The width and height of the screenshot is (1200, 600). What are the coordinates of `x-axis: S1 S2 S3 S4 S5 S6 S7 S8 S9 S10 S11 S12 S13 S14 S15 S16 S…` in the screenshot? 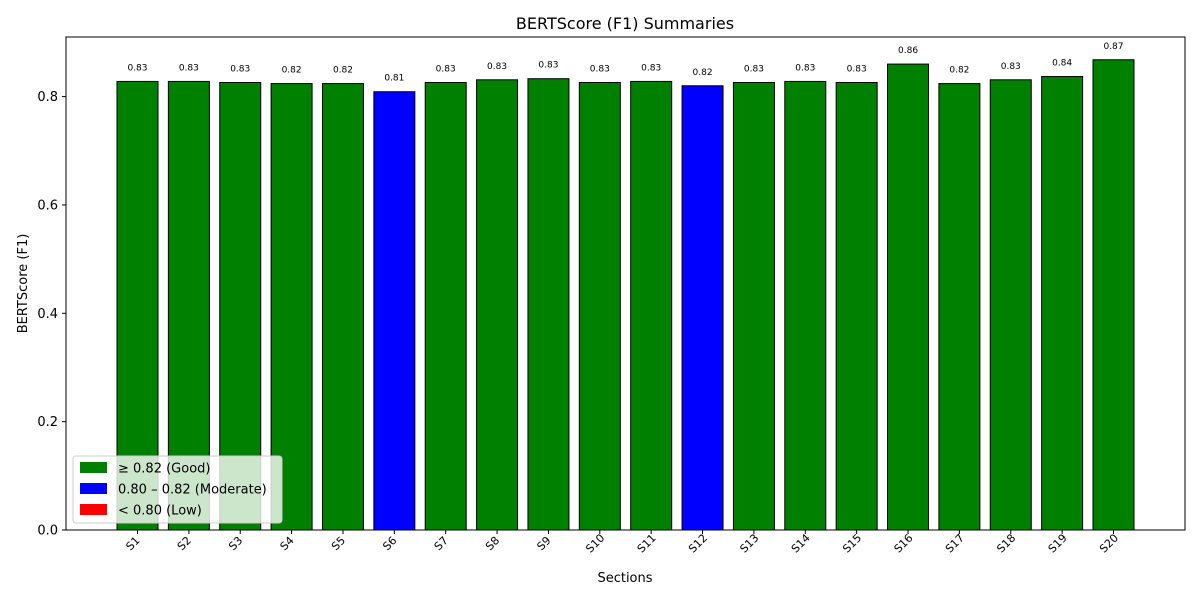 It's located at (622, 543).